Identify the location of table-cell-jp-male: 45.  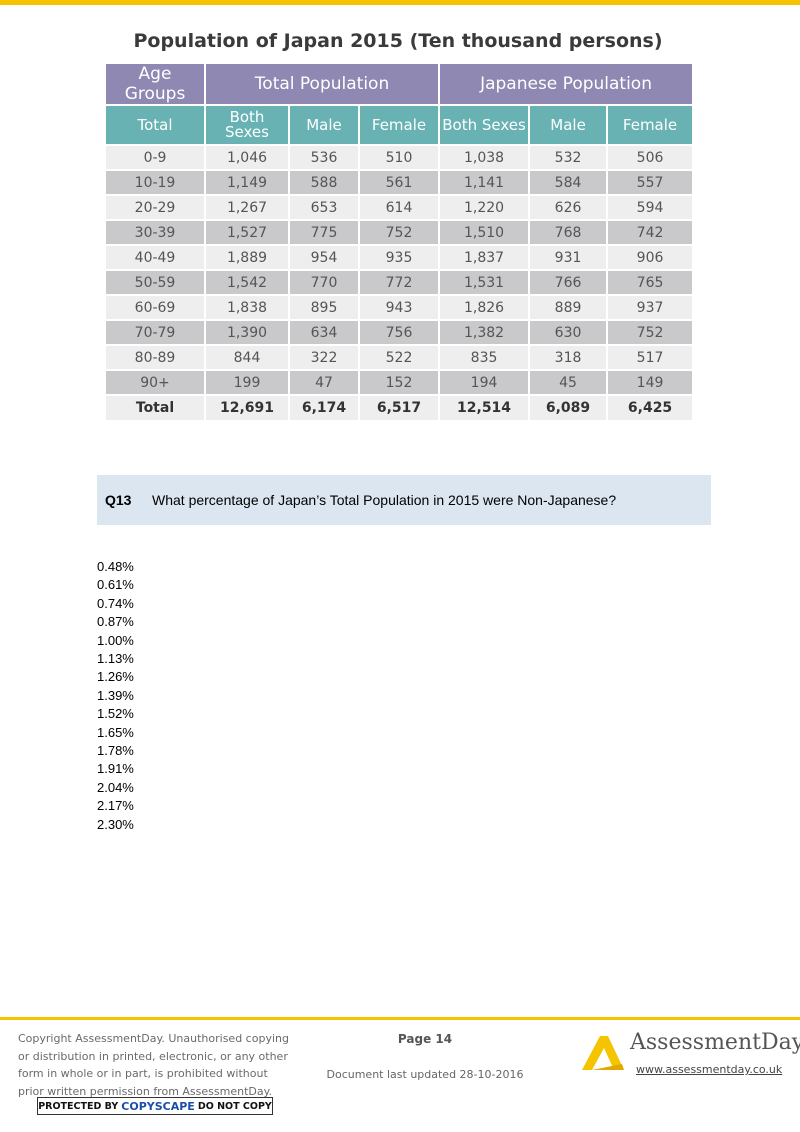
(568, 382).